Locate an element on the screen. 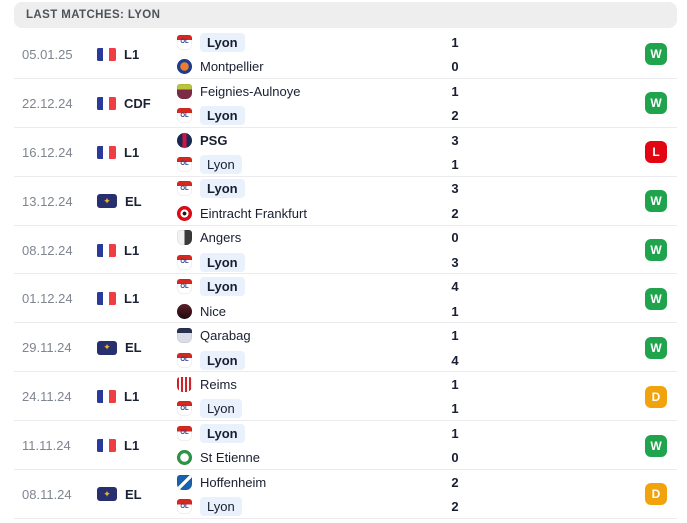 This screenshot has height=523, width=687. team-line: St Etienne 0 is located at coordinates (411, 458).